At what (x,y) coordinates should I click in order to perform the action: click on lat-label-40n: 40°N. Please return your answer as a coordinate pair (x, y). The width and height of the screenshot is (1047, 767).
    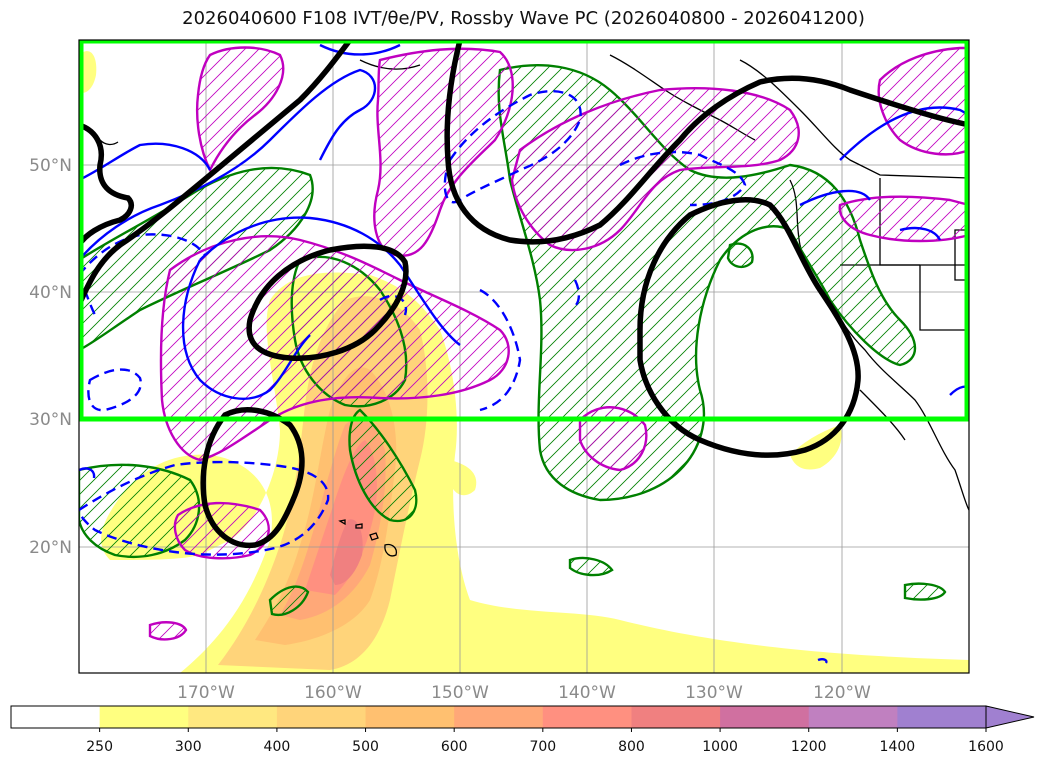
    Looking at the image, I should click on (50, 293).